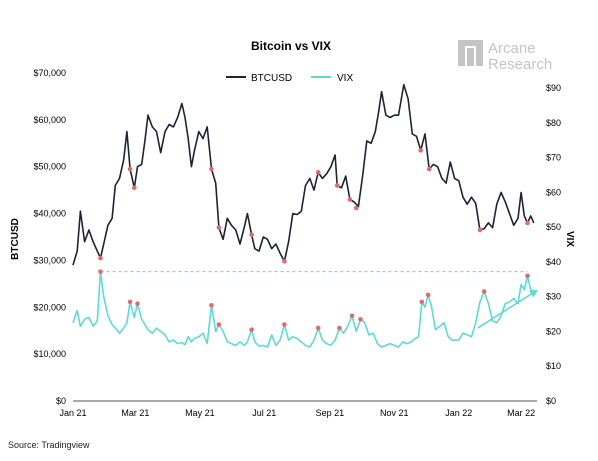  Describe the element at coordinates (553, 88) in the screenshot. I see `y-right-tick-label: $90` at that location.